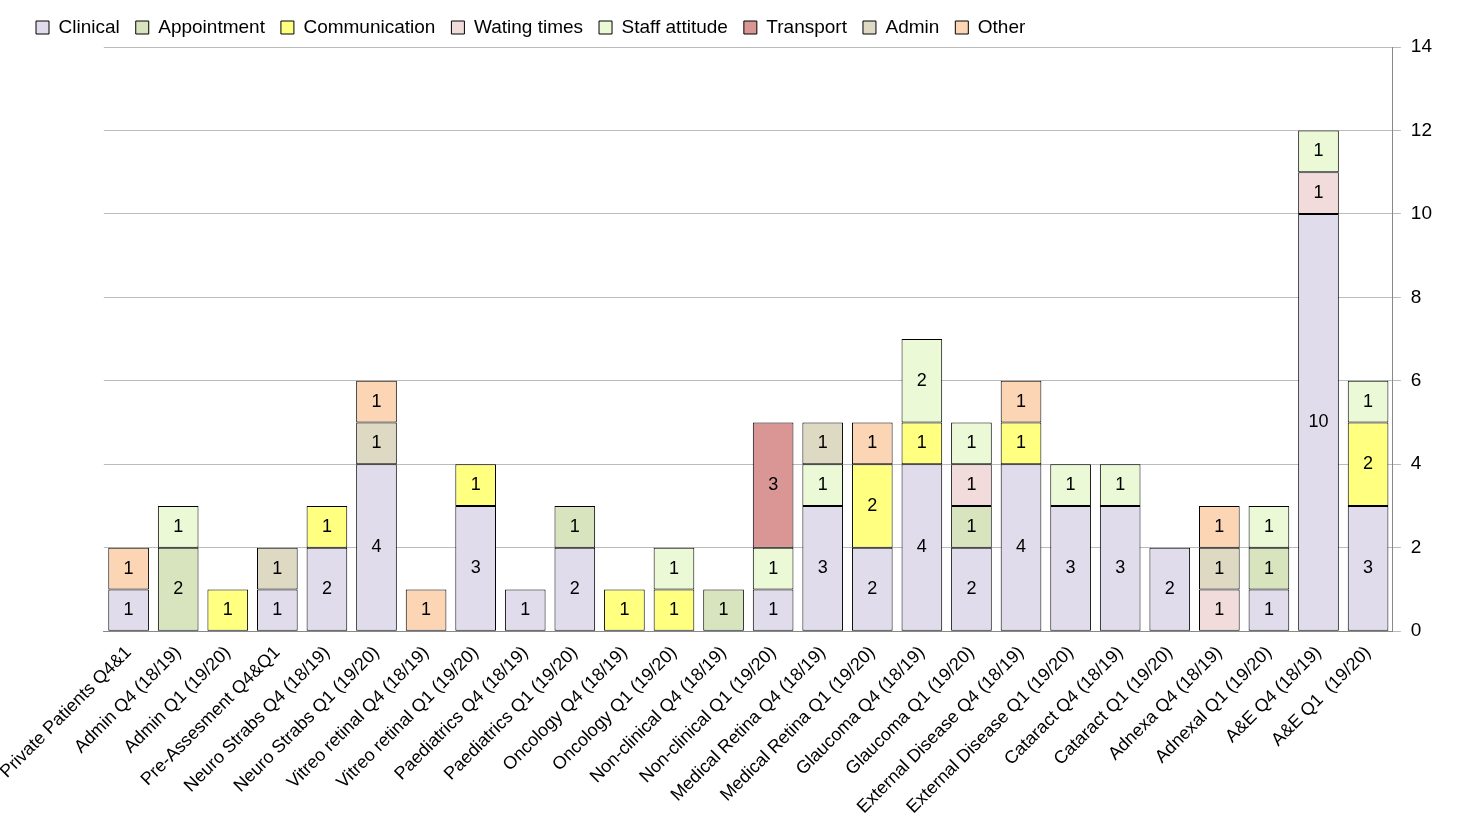 This screenshot has height=825, width=1462. What do you see at coordinates (1416, 630) in the screenshot?
I see `y-tick-label: 0` at bounding box center [1416, 630].